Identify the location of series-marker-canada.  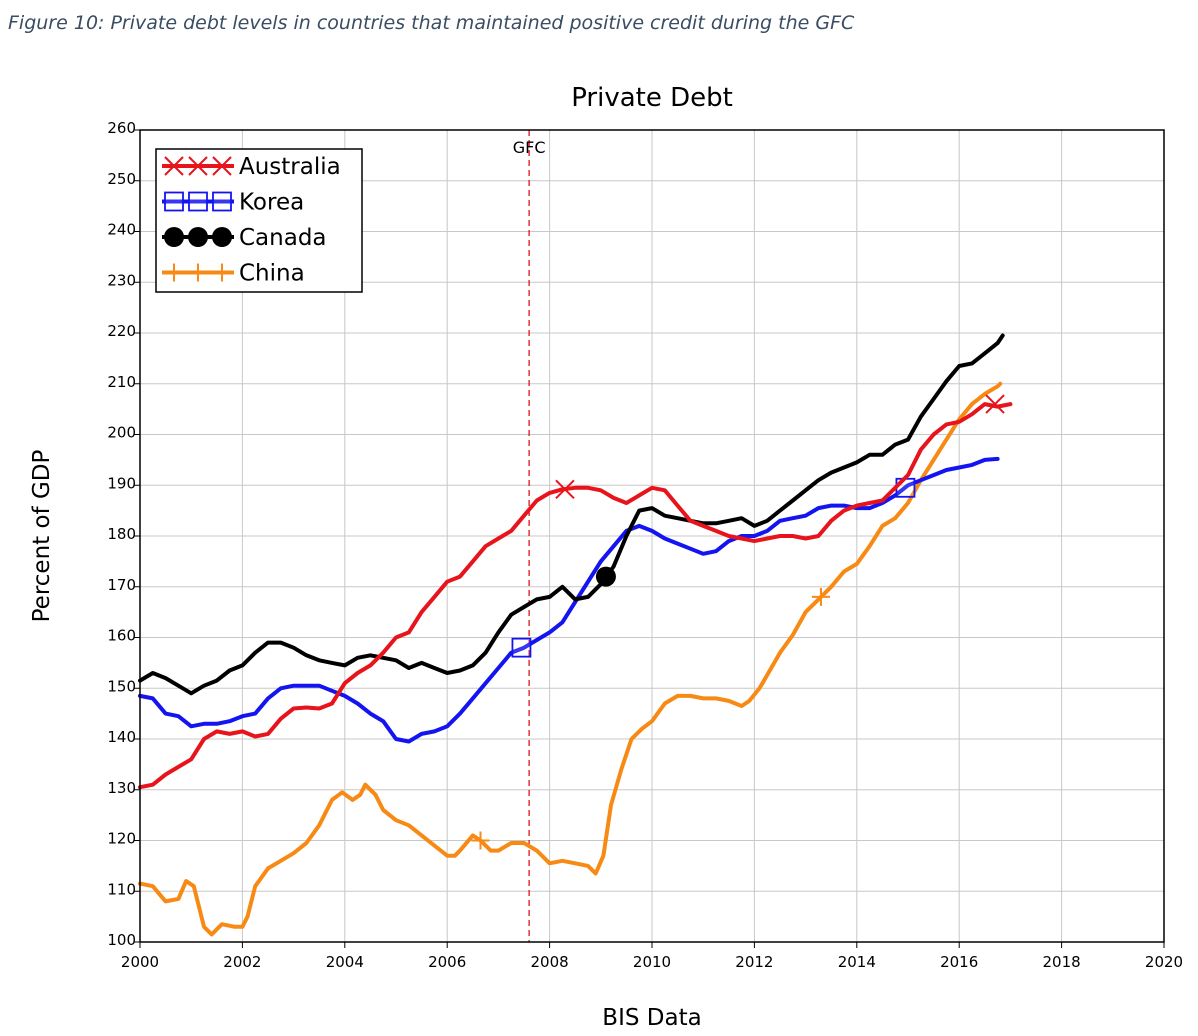
(605, 576).